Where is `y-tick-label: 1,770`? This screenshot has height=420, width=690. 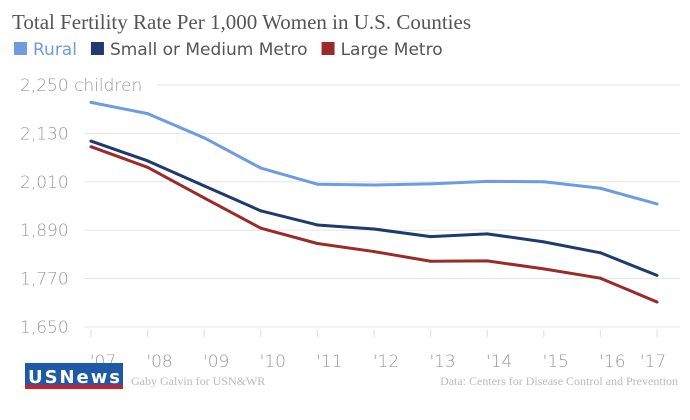 y-tick-label: 1,770 is located at coordinates (44, 280).